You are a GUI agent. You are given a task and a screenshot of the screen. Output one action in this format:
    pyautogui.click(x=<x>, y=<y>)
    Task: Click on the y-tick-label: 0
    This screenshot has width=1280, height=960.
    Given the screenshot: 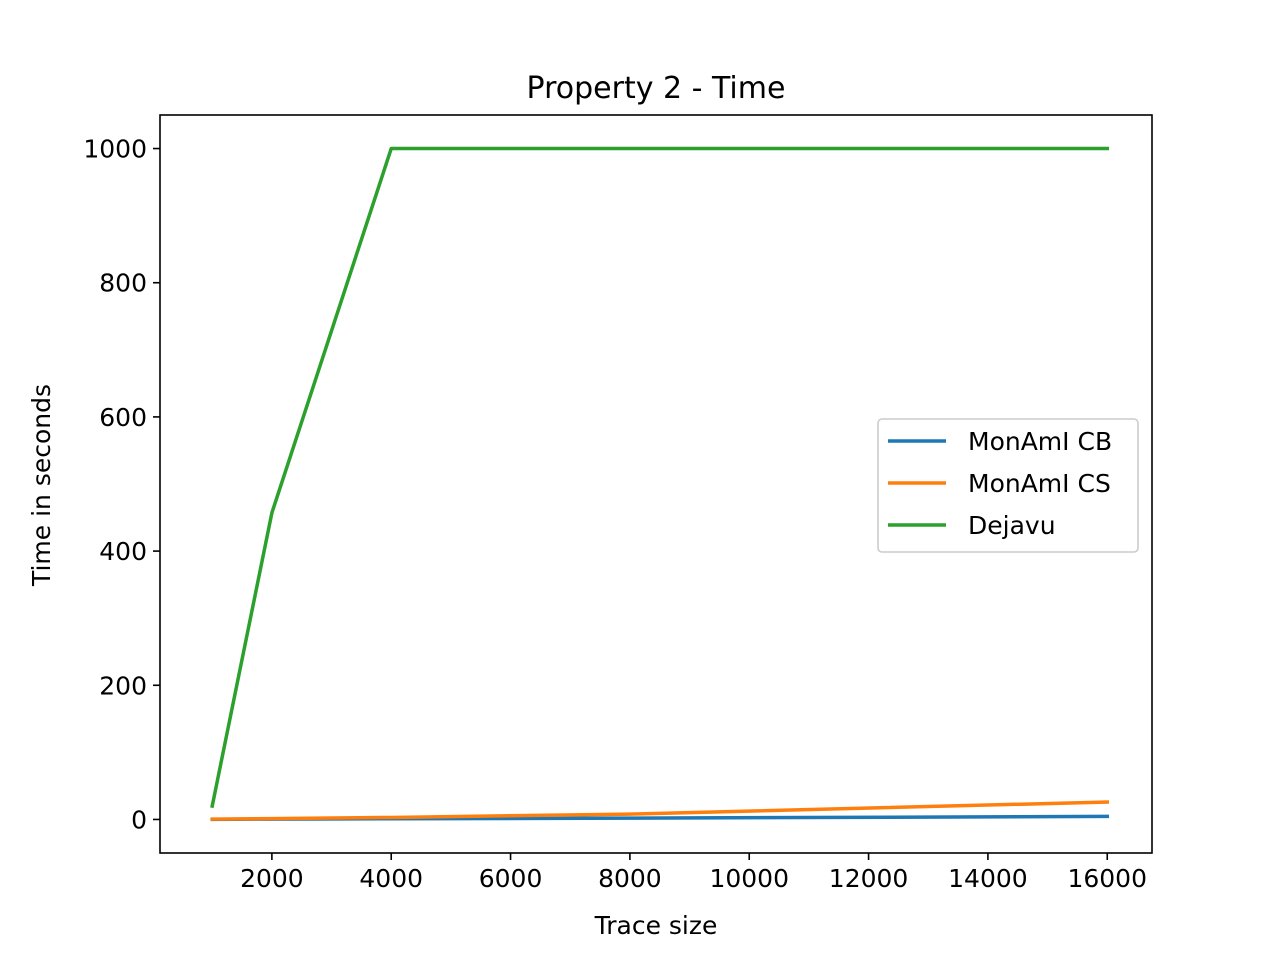 What is the action you would take?
    pyautogui.click(x=139, y=819)
    